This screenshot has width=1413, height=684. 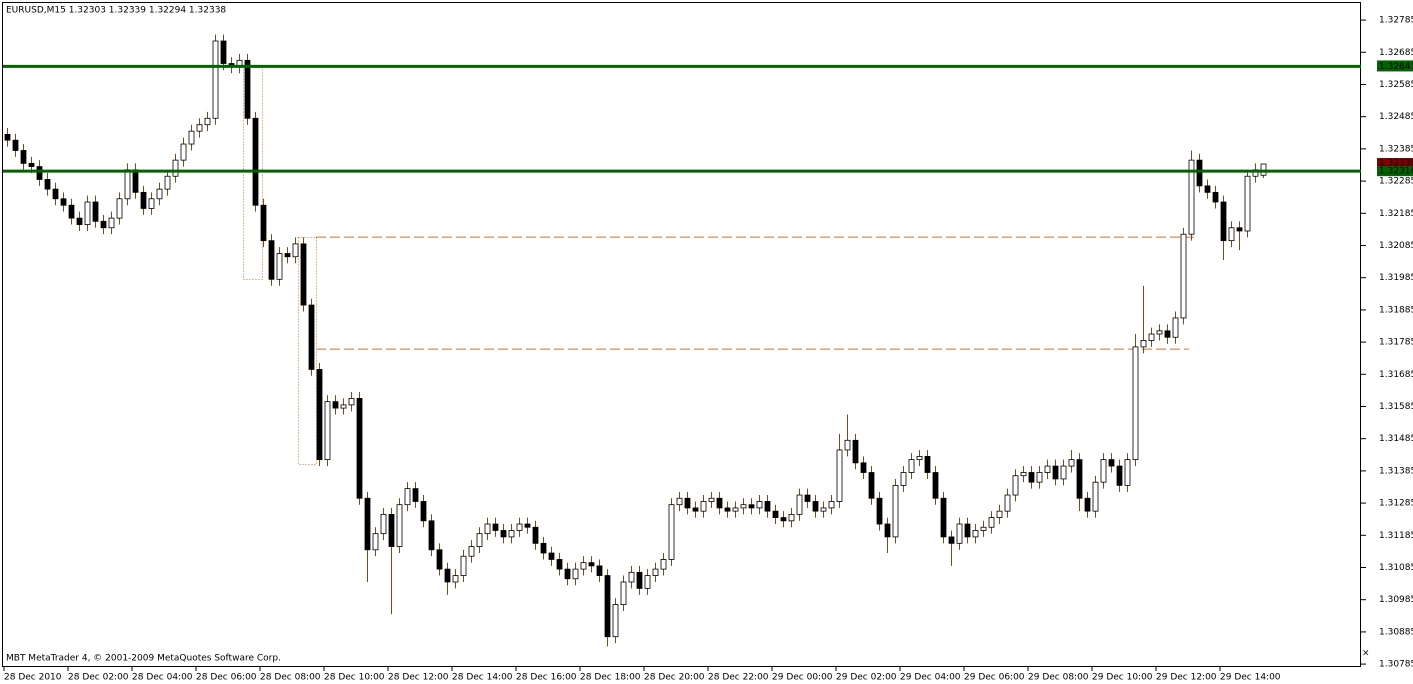 I want to click on y-tick-label: 1.32385, so click(x=1396, y=149).